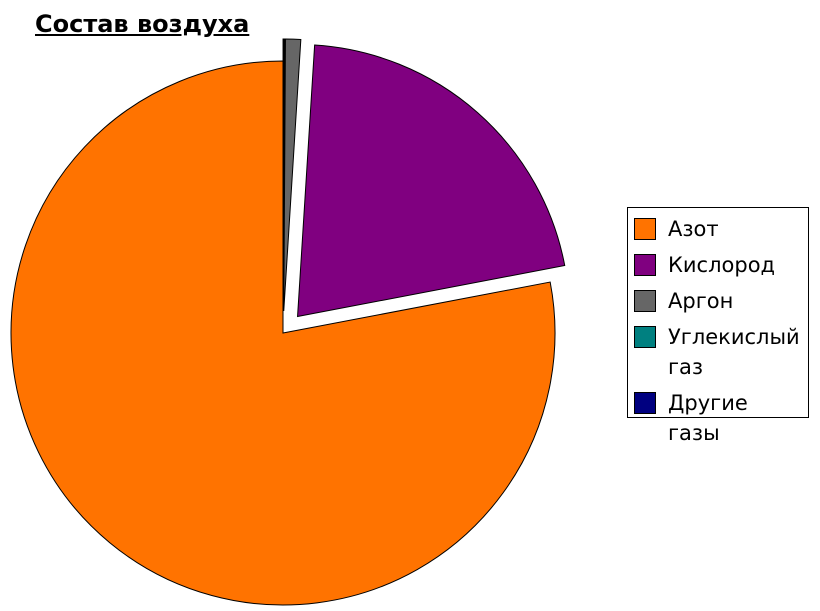  What do you see at coordinates (693, 229) in the screenshot?
I see `legend-label: Азот` at bounding box center [693, 229].